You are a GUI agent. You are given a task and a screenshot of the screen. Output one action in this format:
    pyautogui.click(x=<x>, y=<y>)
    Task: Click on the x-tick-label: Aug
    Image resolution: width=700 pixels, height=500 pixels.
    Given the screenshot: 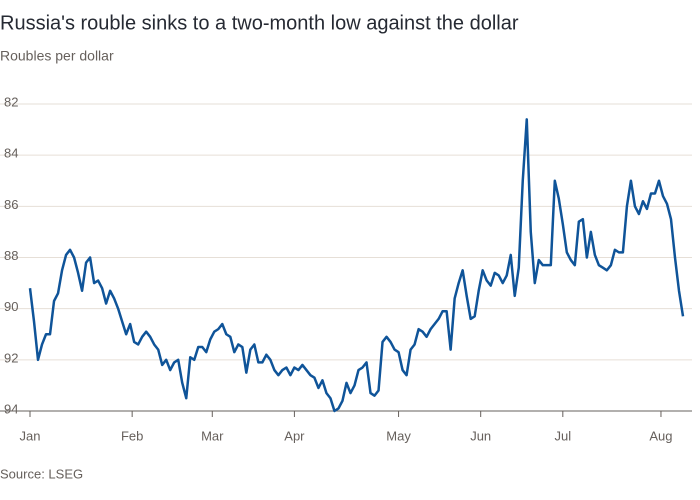 What is the action you would take?
    pyautogui.click(x=660, y=435)
    